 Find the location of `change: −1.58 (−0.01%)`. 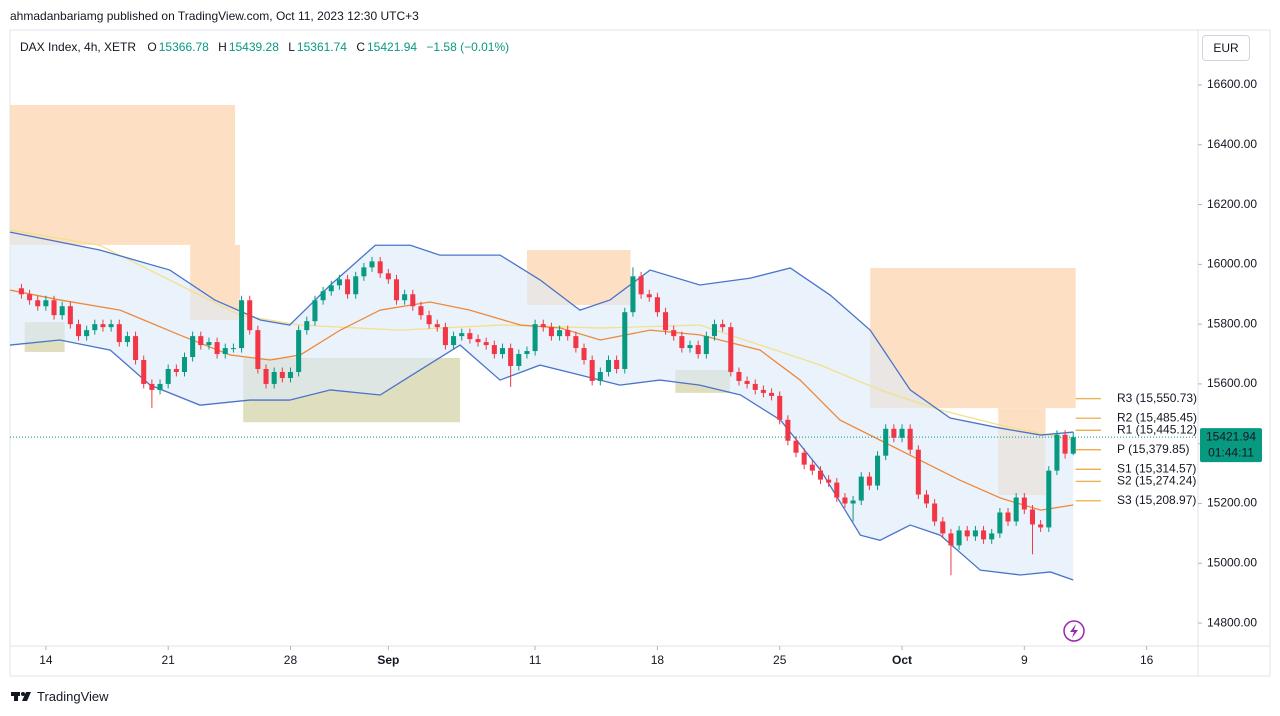

change: −1.58 (−0.01%) is located at coordinates (468, 47).